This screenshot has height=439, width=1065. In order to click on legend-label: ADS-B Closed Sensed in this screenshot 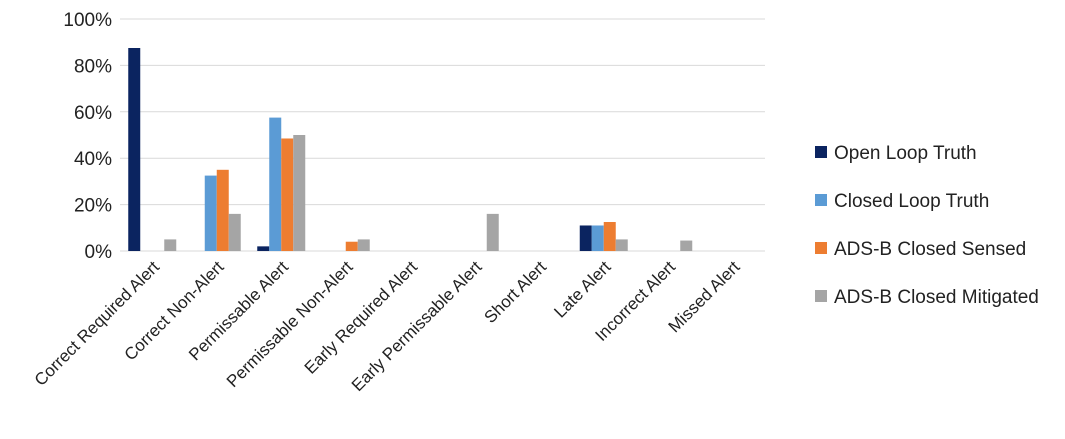, I will do `click(930, 249)`.